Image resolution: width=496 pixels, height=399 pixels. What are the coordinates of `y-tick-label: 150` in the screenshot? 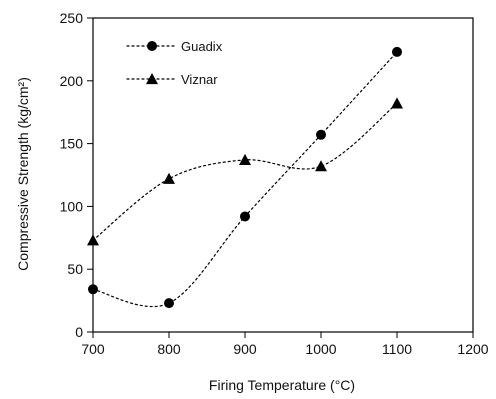 It's located at (72, 144).